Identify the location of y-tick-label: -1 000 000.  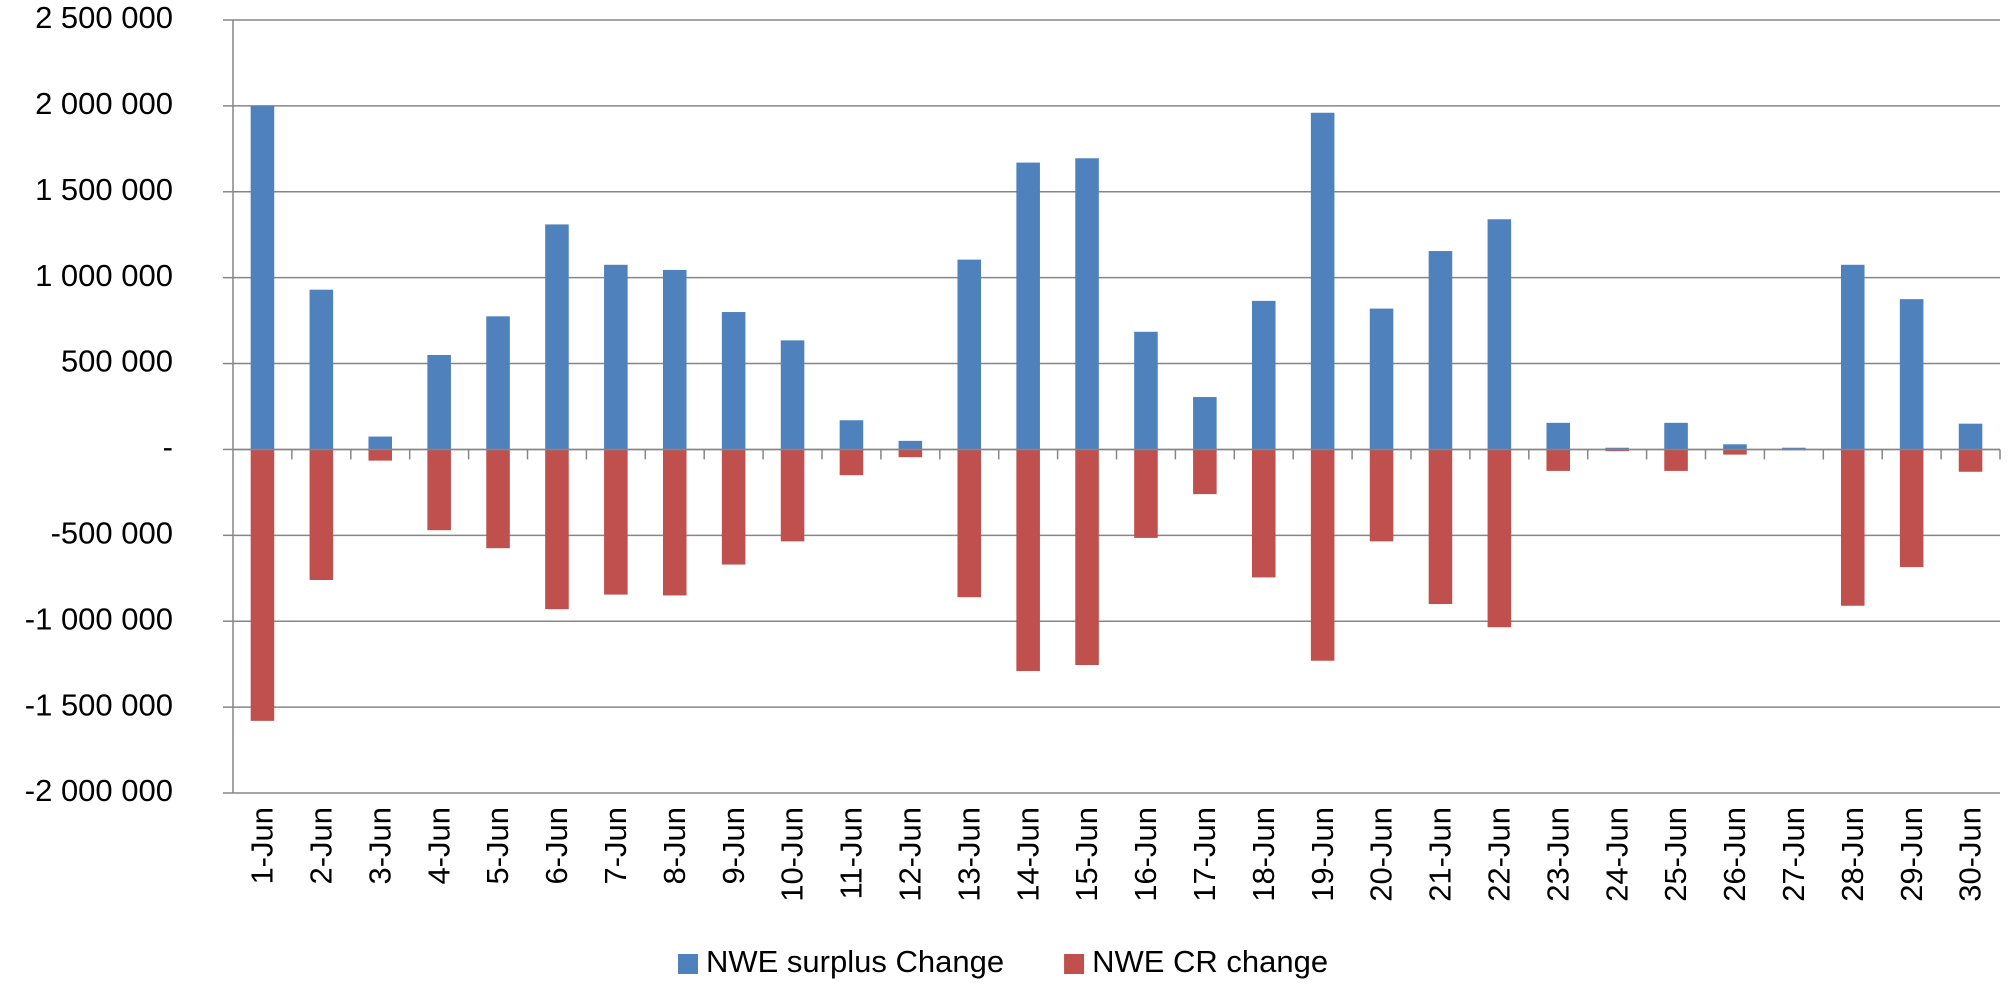
(99, 618).